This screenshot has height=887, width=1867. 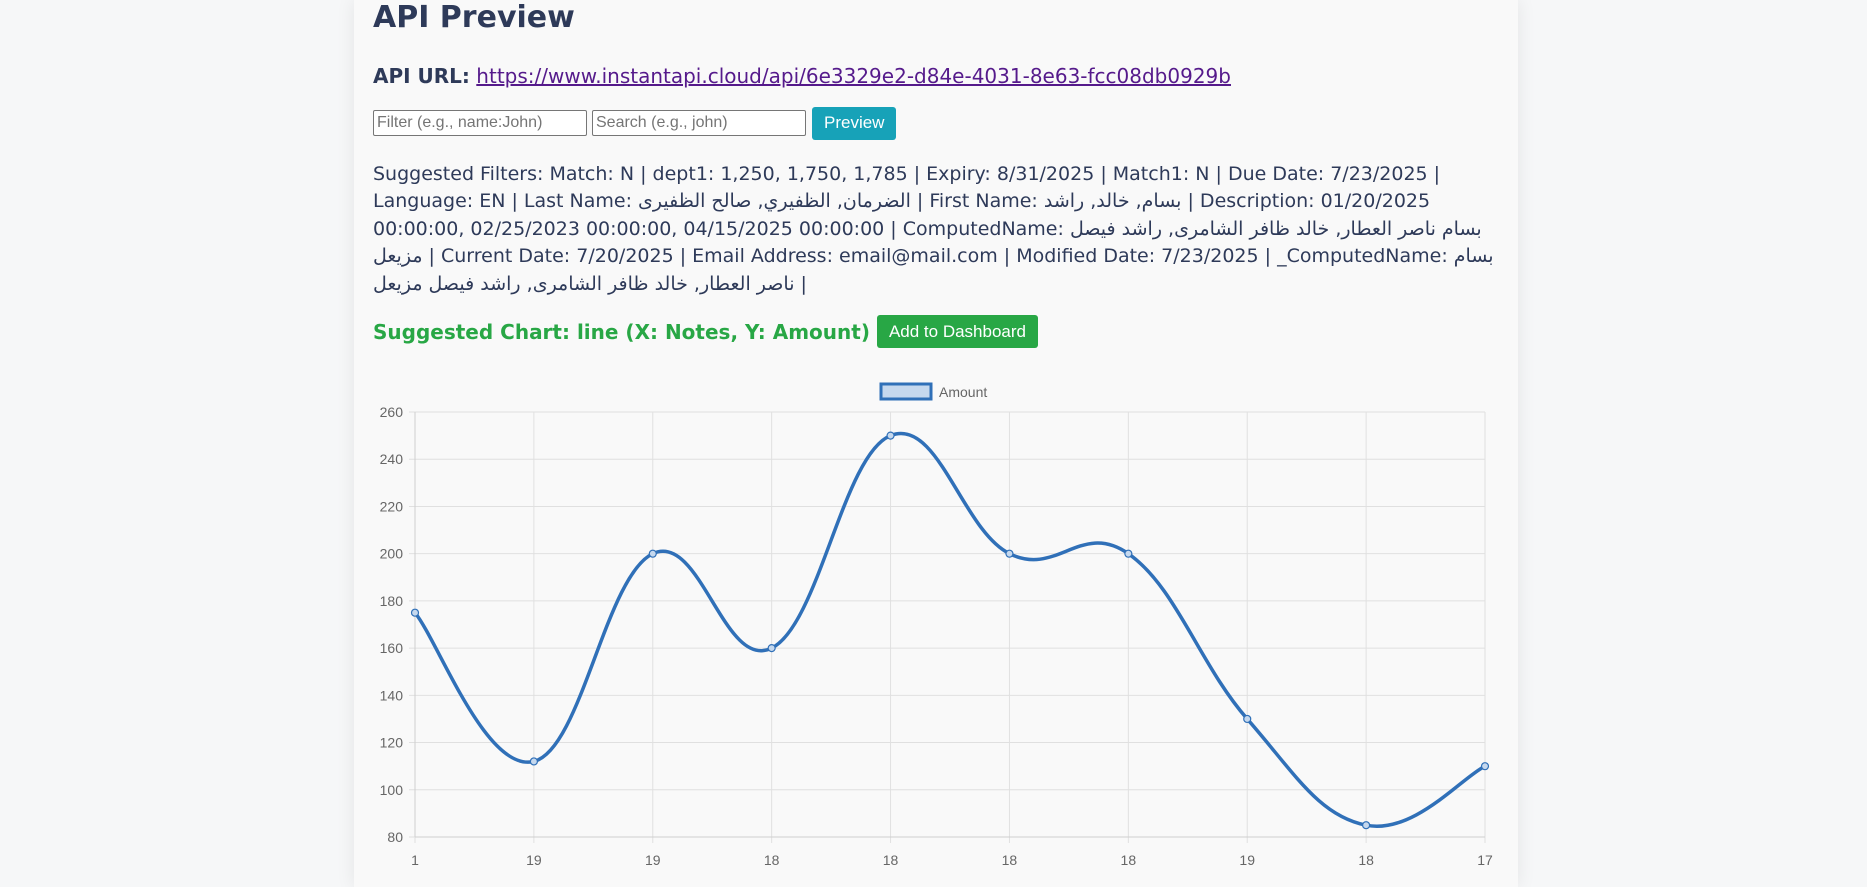 I want to click on preview-button: Preview, so click(x=854, y=123).